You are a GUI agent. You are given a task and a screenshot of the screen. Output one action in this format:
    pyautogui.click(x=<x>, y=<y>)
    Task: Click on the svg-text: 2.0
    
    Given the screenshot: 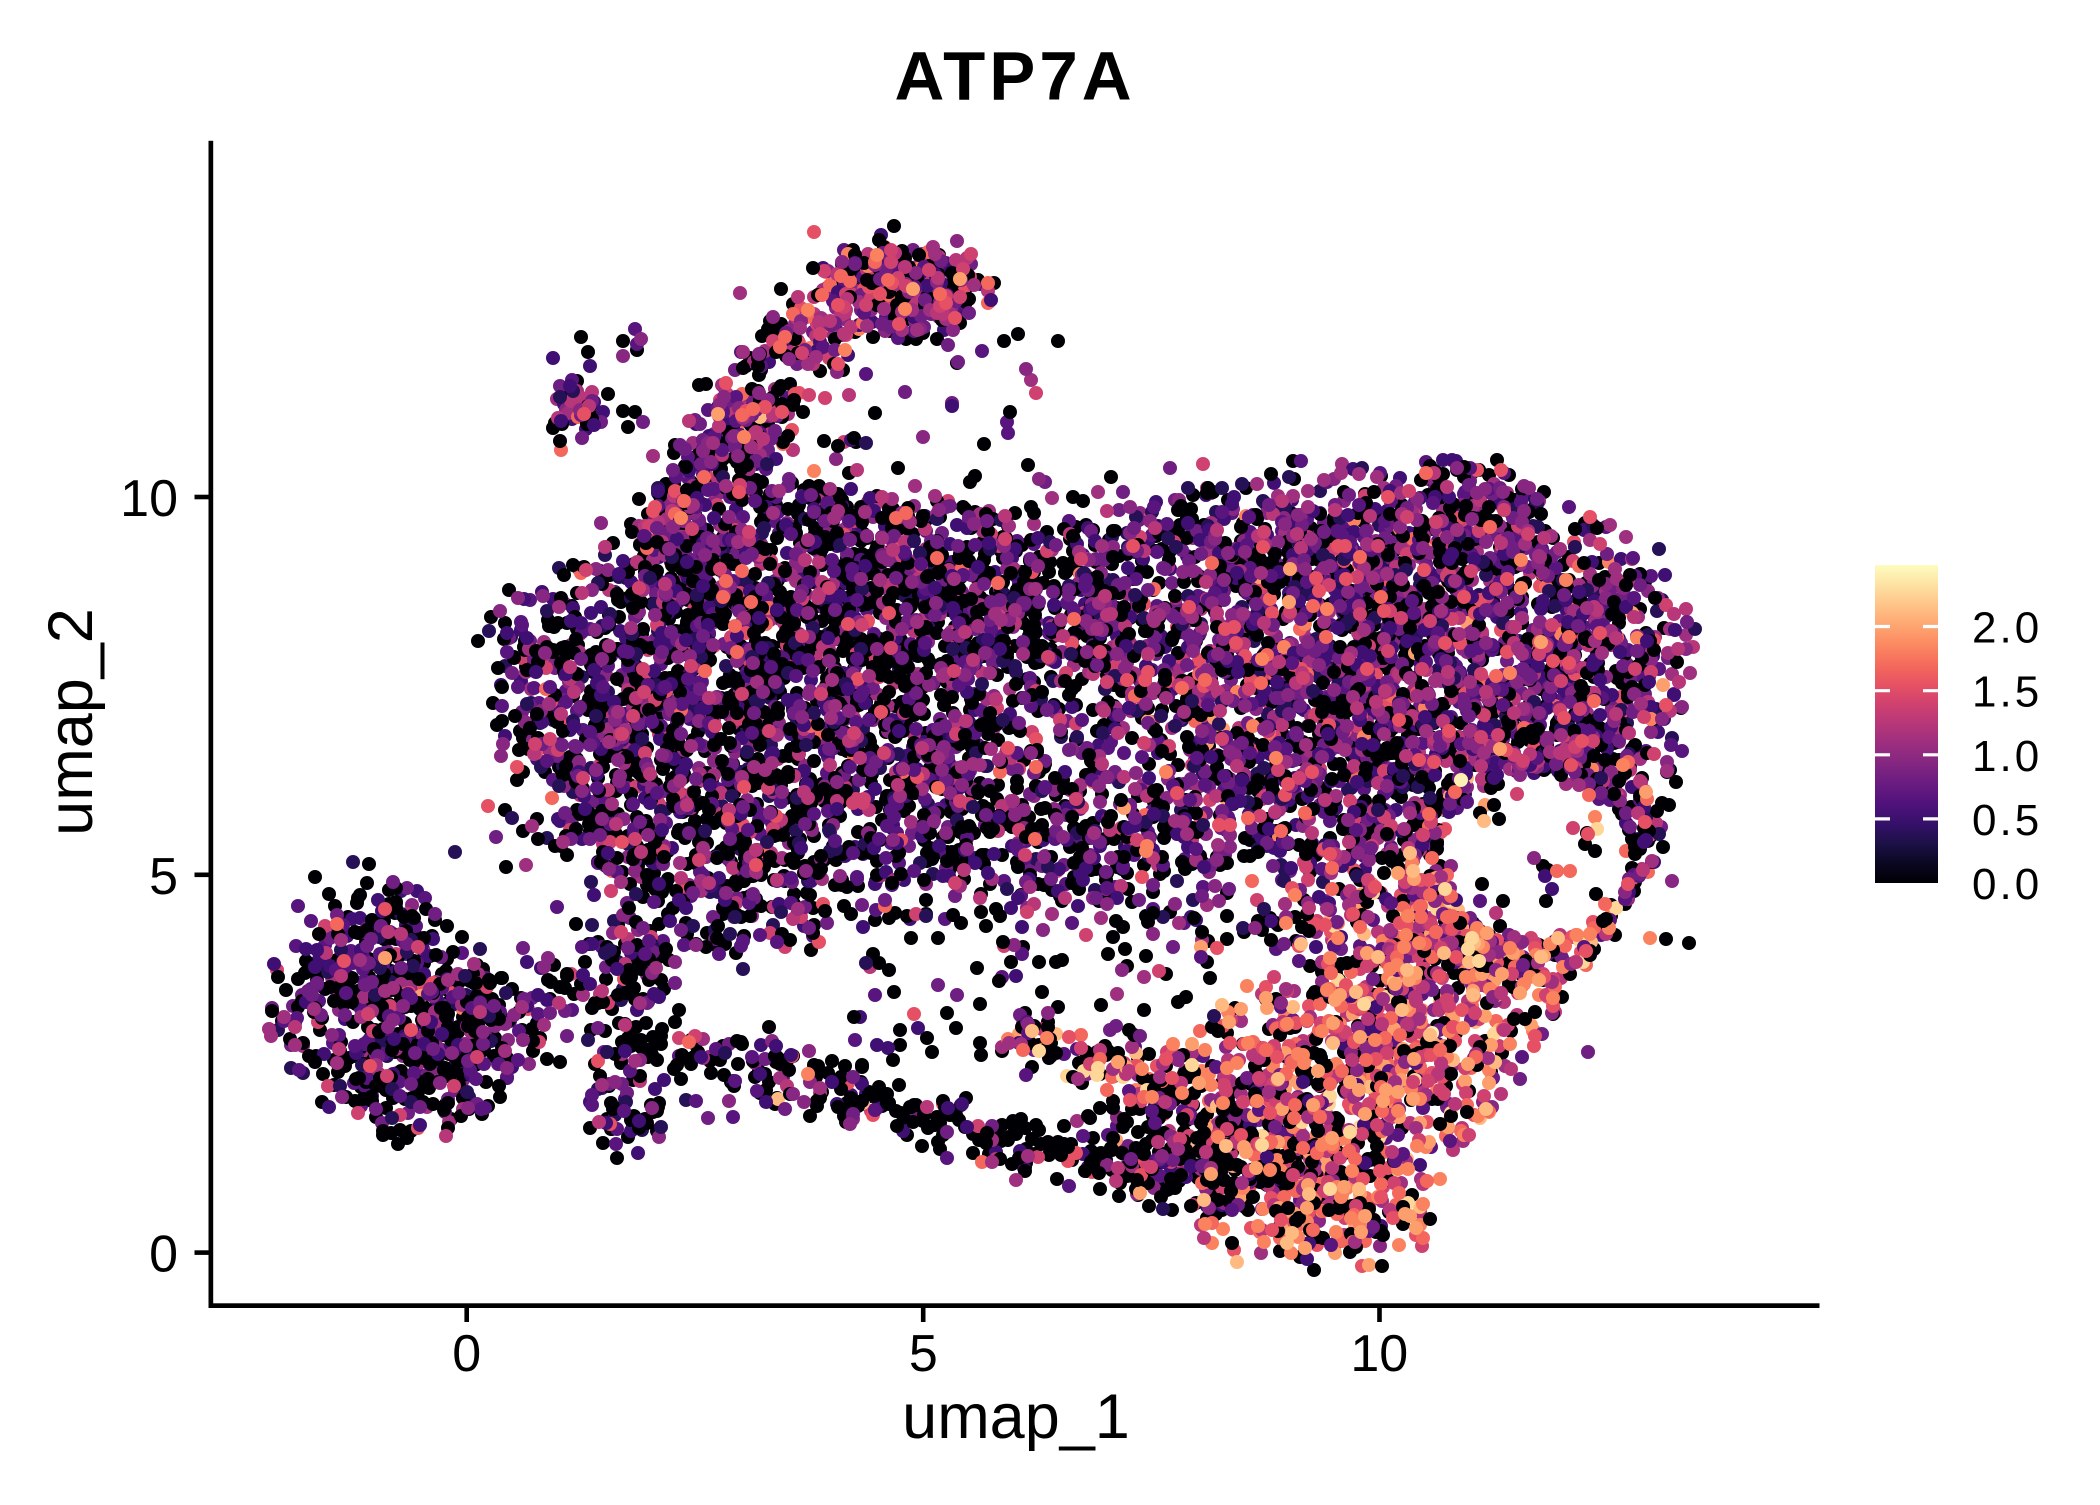 What is the action you would take?
    pyautogui.click(x=2007, y=628)
    